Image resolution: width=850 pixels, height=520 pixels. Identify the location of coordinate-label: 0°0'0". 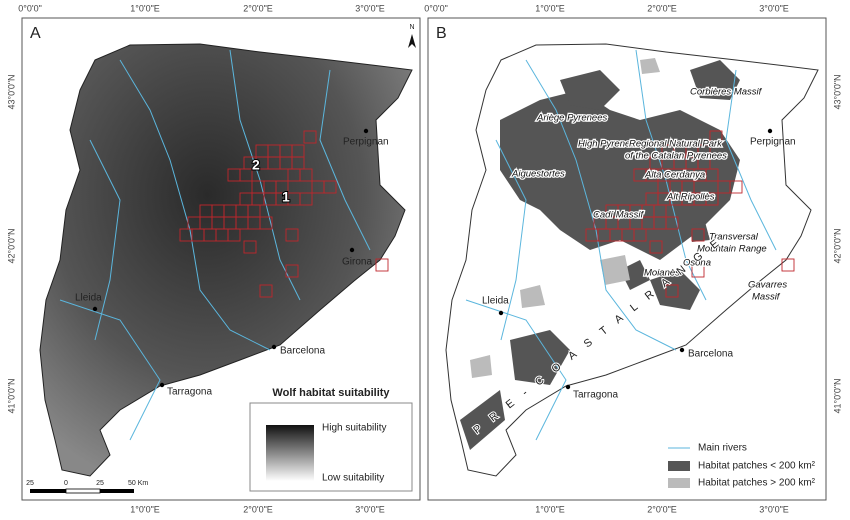
(436, 8).